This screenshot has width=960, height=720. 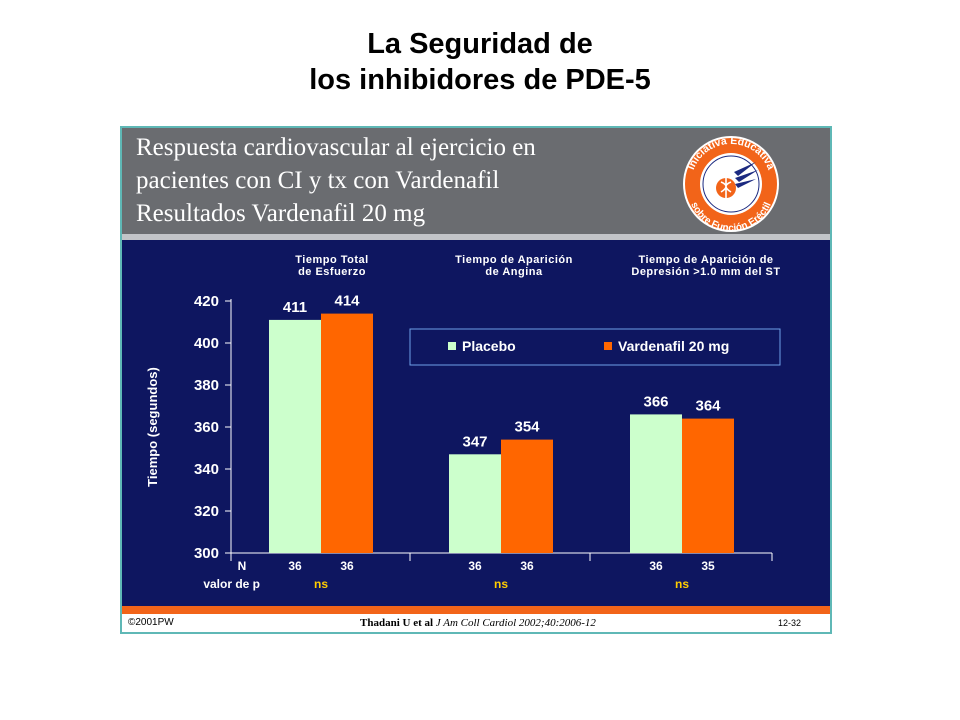 What do you see at coordinates (242, 566) in the screenshot?
I see `n-row-label: N` at bounding box center [242, 566].